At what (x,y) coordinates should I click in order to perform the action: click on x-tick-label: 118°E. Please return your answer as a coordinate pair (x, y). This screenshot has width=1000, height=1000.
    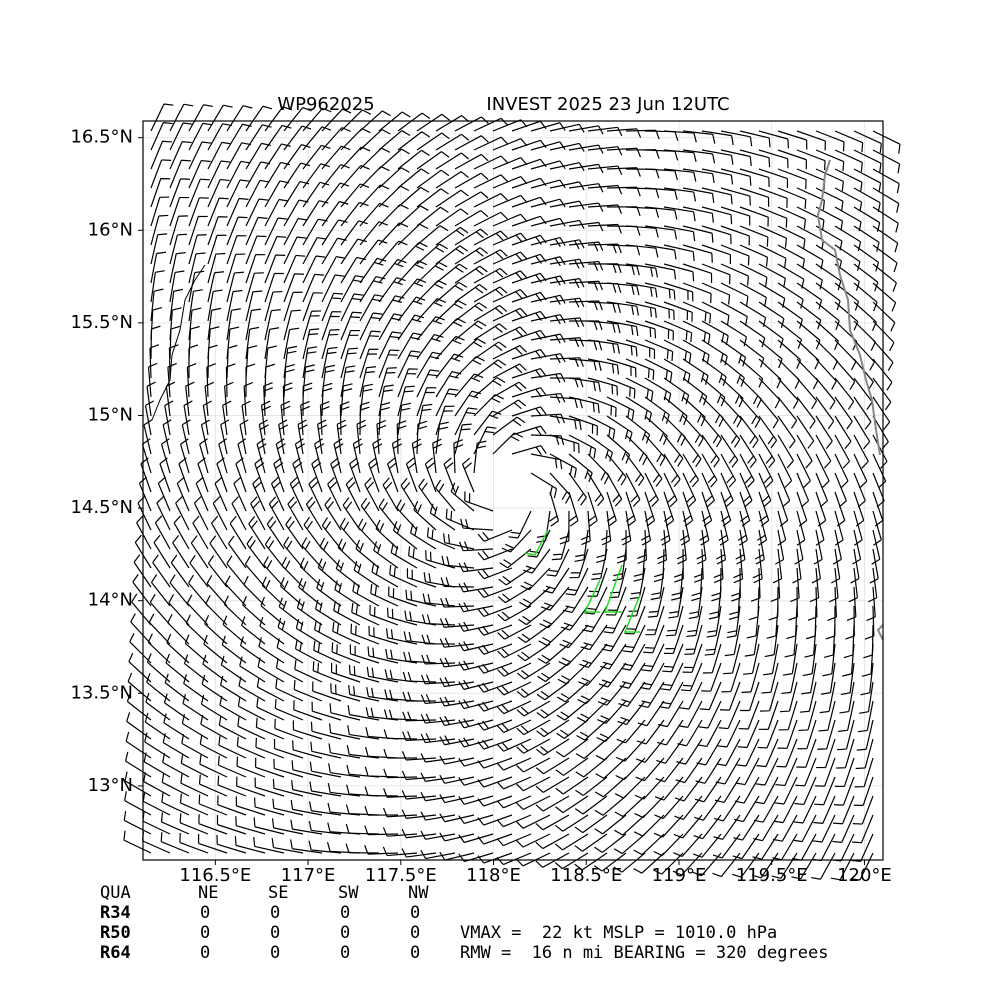
    Looking at the image, I should click on (493, 875).